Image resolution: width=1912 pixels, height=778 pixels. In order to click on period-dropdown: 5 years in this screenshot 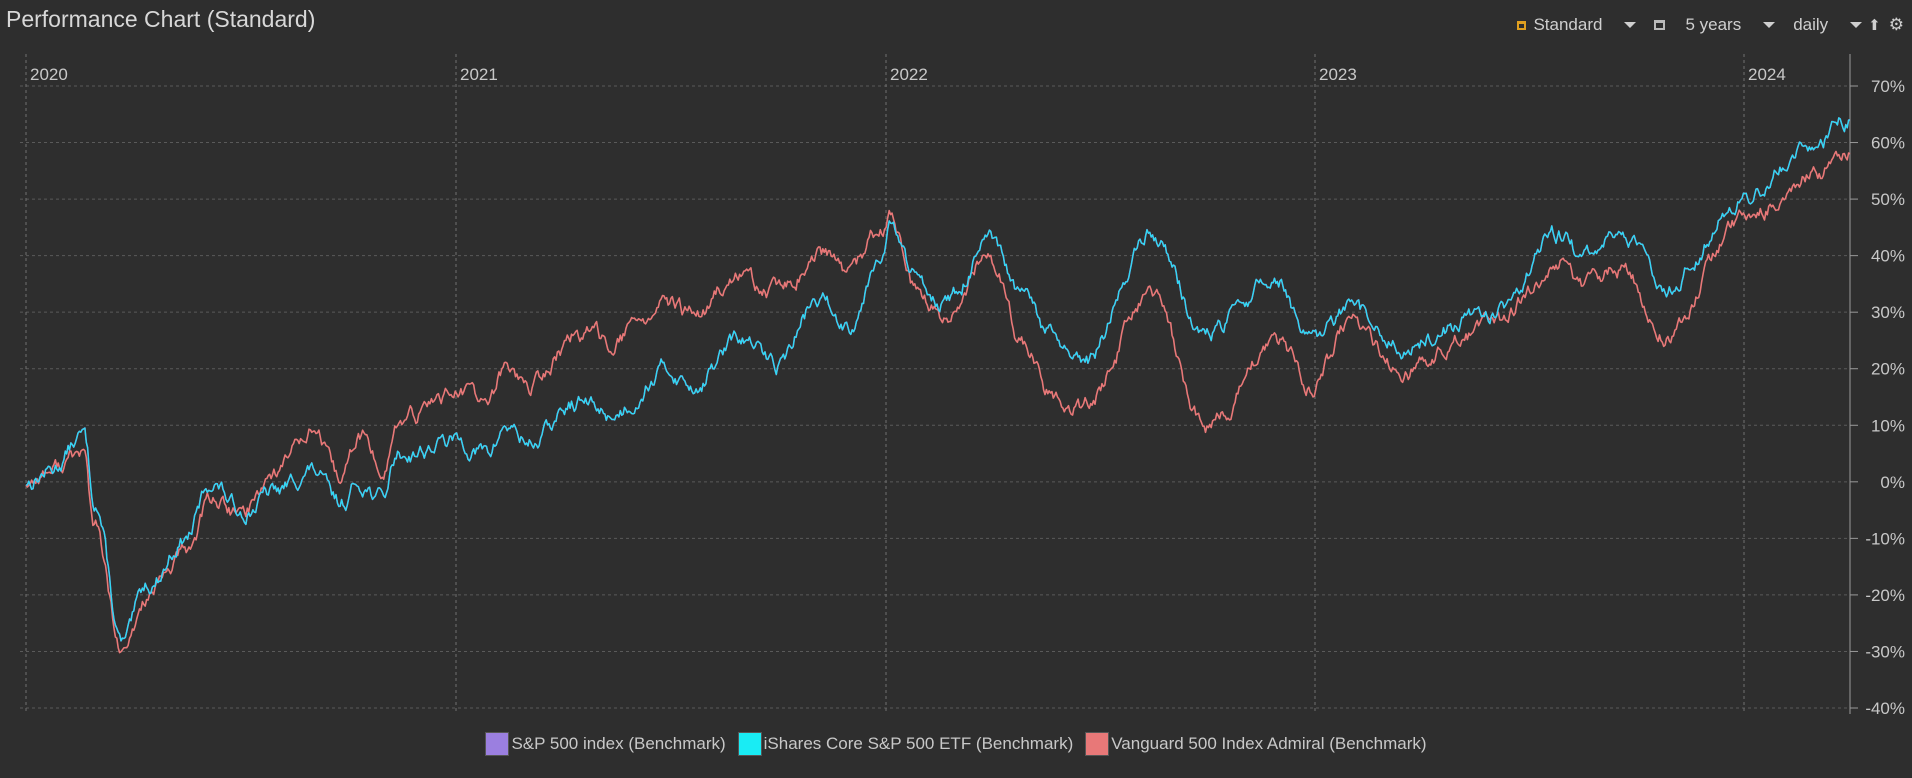, I will do `click(1723, 25)`.